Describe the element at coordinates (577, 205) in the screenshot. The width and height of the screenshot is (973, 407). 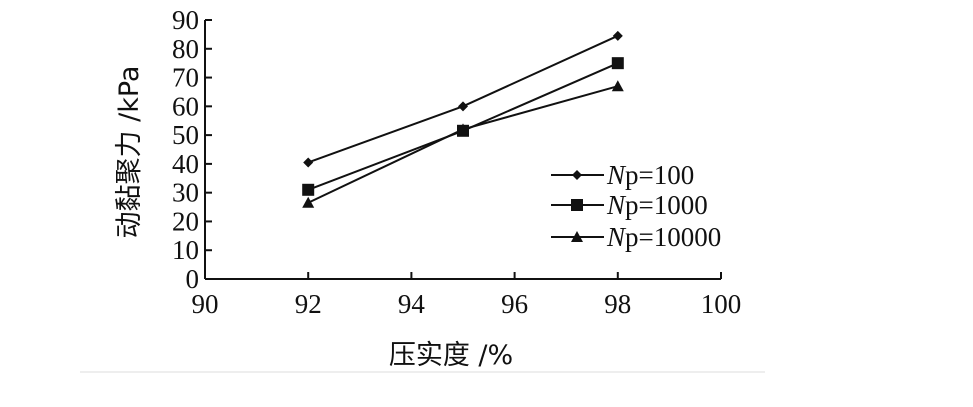
I see `legend-marker-square` at that location.